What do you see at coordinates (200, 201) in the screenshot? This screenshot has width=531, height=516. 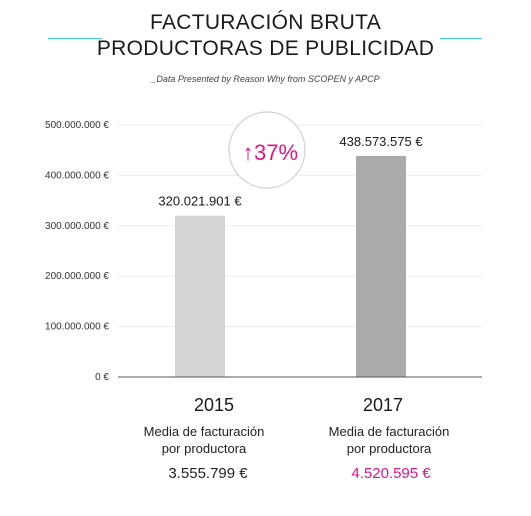 I see `bar-value-label-2015: 320.021.901 €` at bounding box center [200, 201].